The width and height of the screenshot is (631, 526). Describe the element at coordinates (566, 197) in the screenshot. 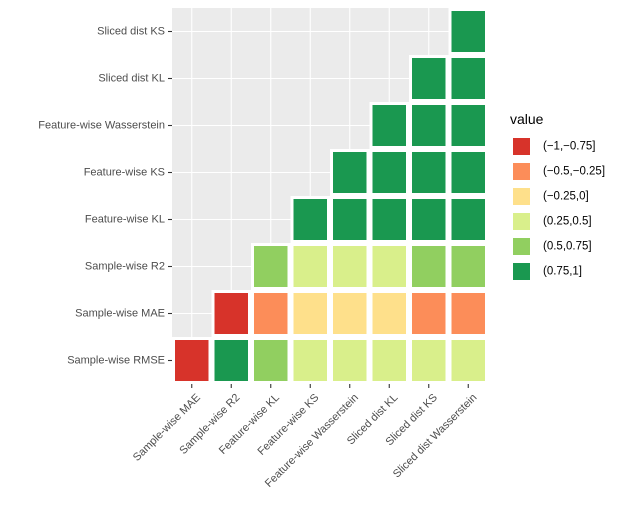

I see `legend-label: (−0.25,0]` at that location.